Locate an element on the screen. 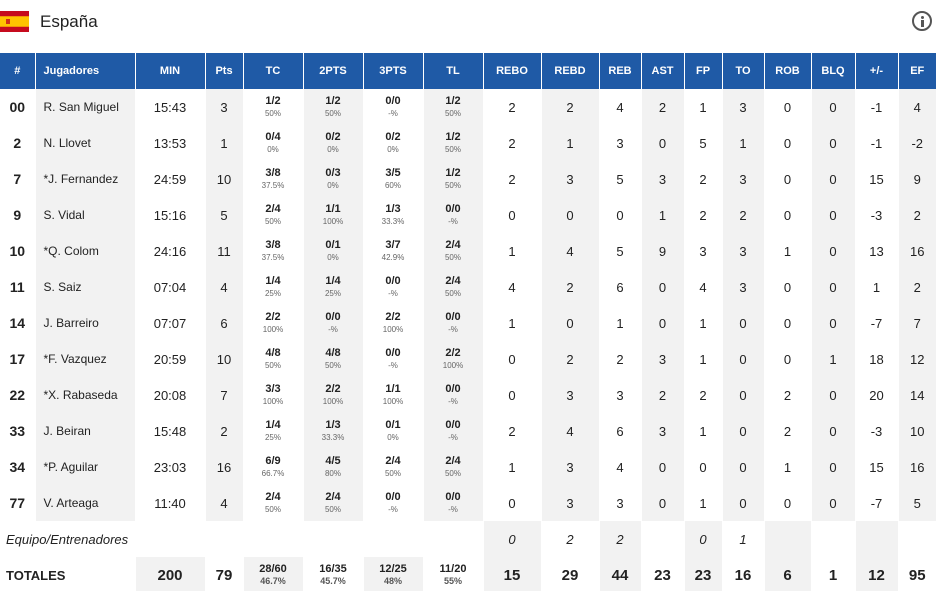 This screenshot has width=936, height=591. col-header-min: MIN is located at coordinates (170, 71).